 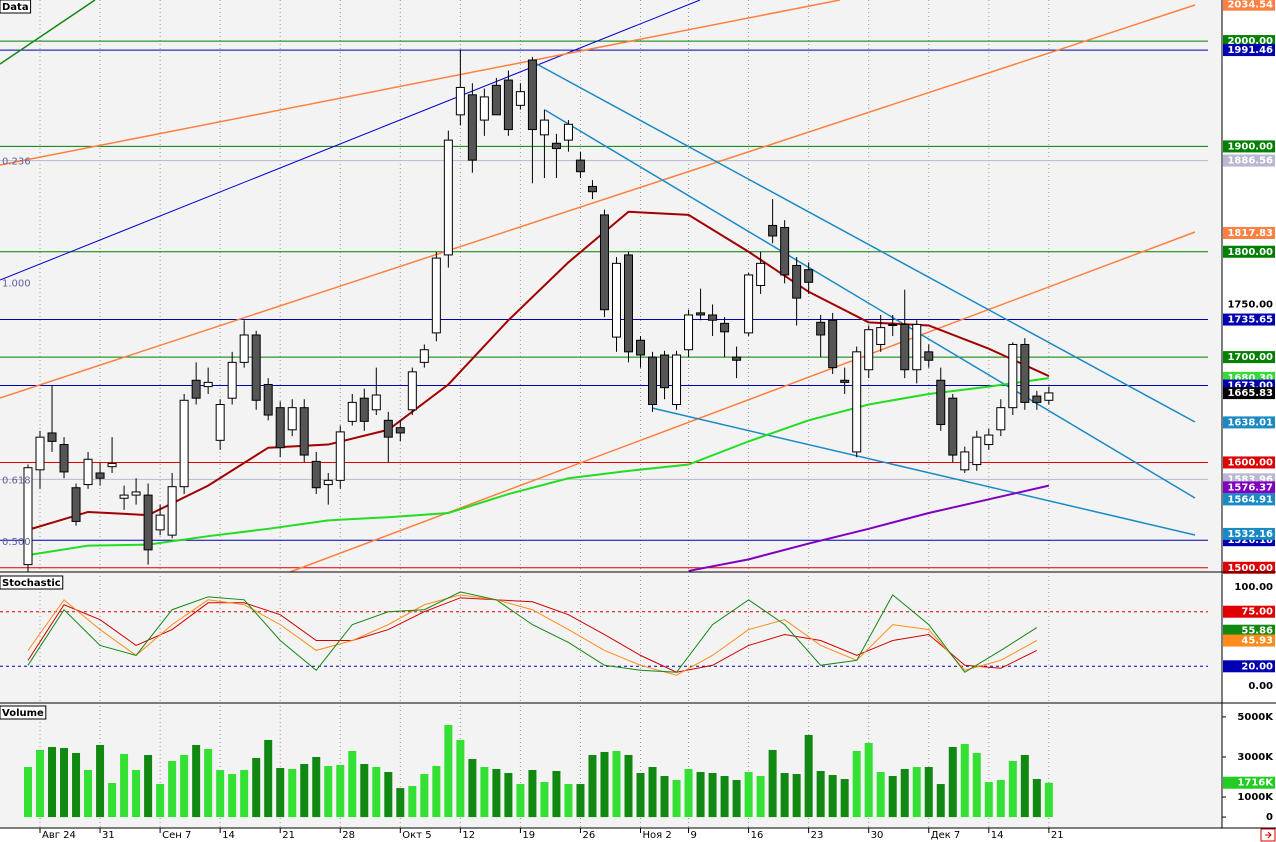 I want to click on level-label: 1680.30, so click(x=1250, y=378).